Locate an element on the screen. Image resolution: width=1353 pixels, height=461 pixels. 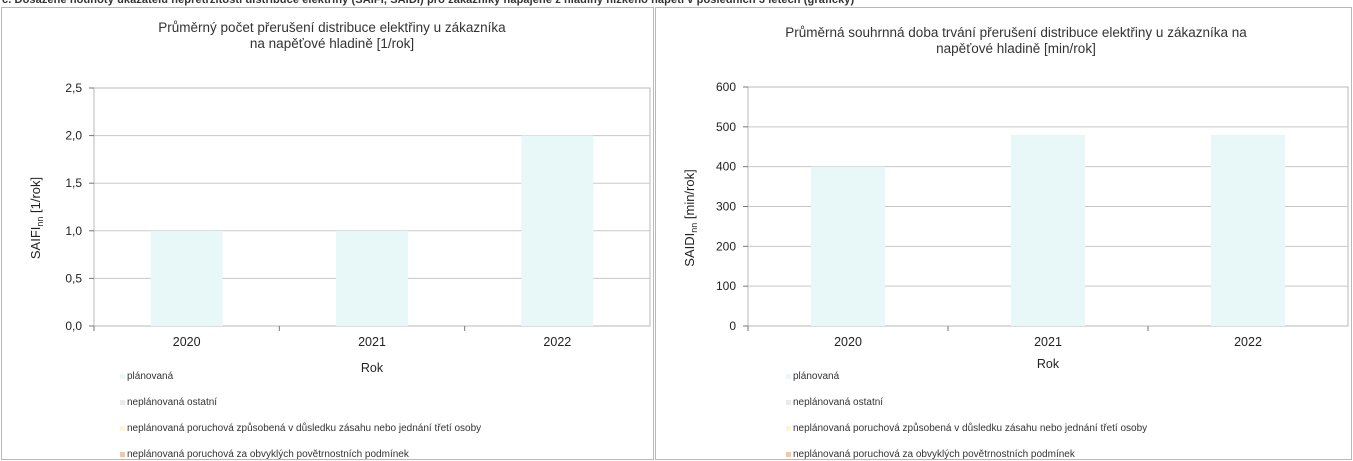
saidi-x-tick-label: 2022 is located at coordinates (1248, 342).